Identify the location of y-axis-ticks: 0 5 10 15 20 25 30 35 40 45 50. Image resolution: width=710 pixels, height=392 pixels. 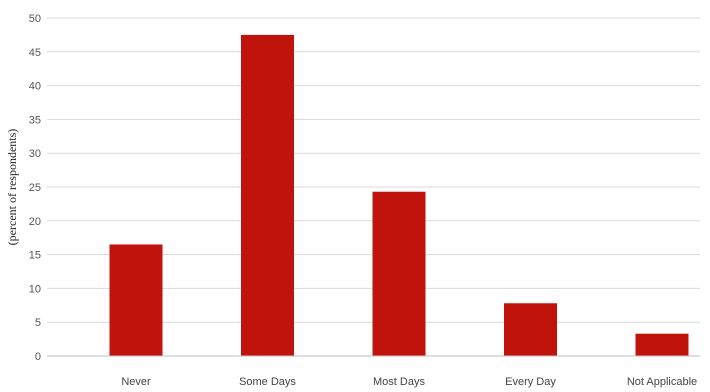
(35, 188).